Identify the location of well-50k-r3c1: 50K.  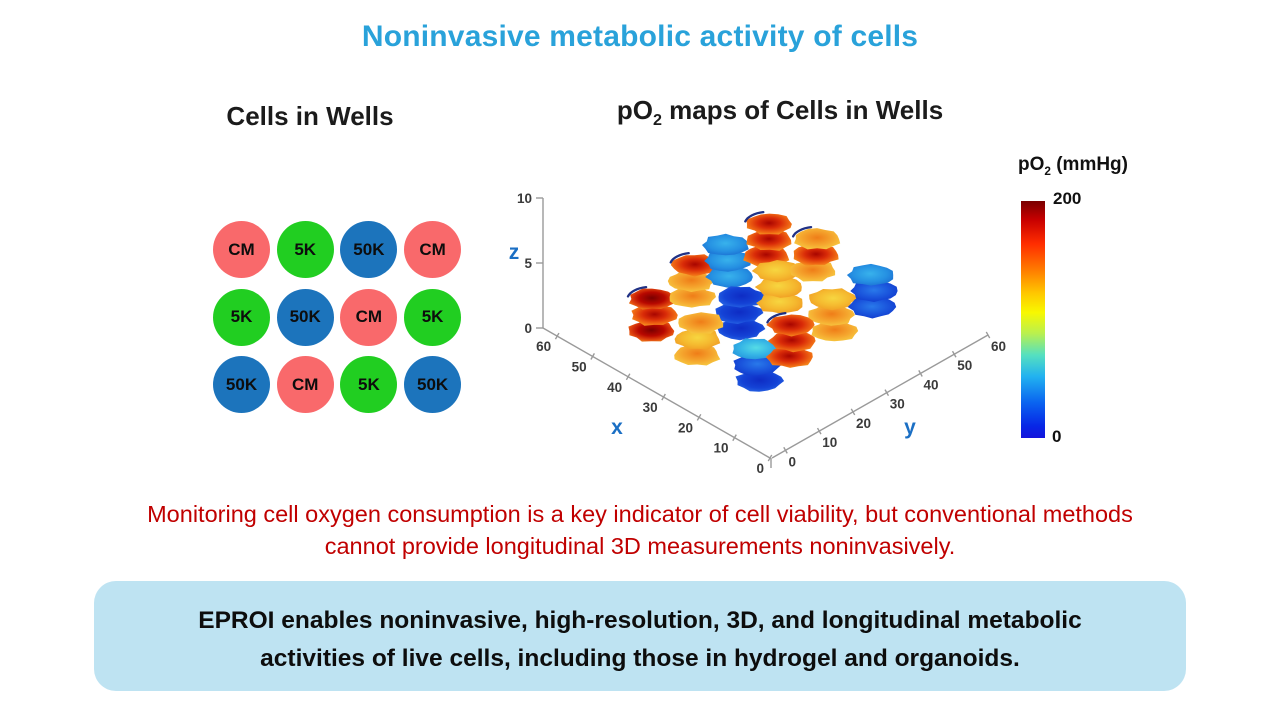
(241, 385).